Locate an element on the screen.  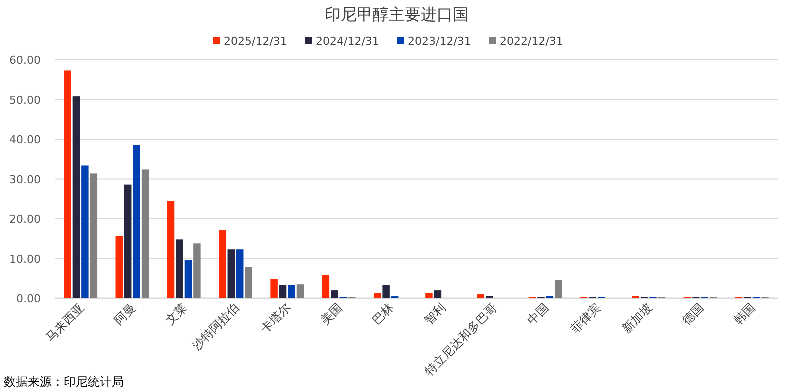
x-tick-label: 沙特阿拉伯 is located at coordinates (216, 327).